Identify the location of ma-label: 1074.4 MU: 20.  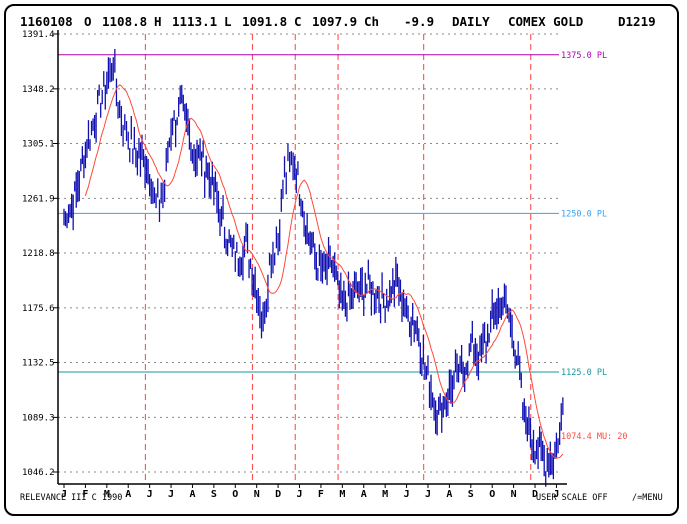
(594, 437).